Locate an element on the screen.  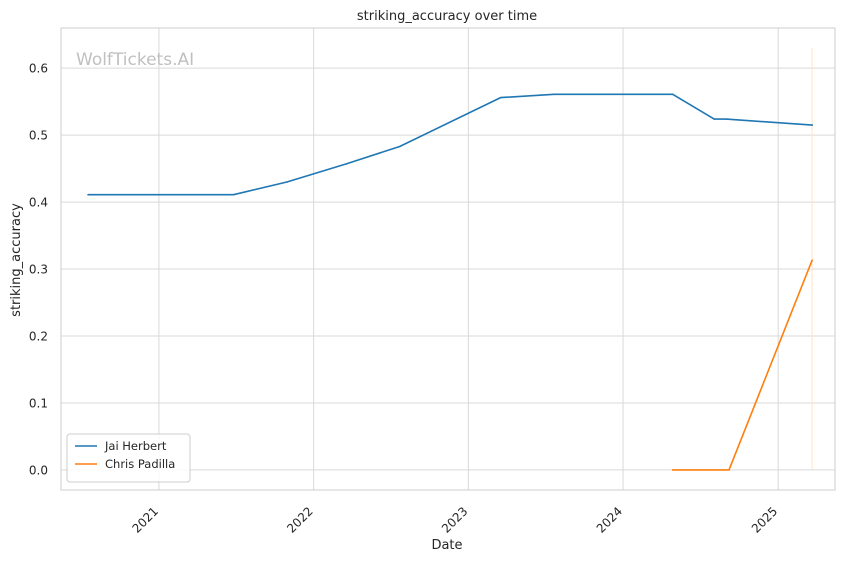
y-tick-labels: 0.0 0.1 0.2 0.3 0.4 0.5 0.6 is located at coordinates (38, 270).